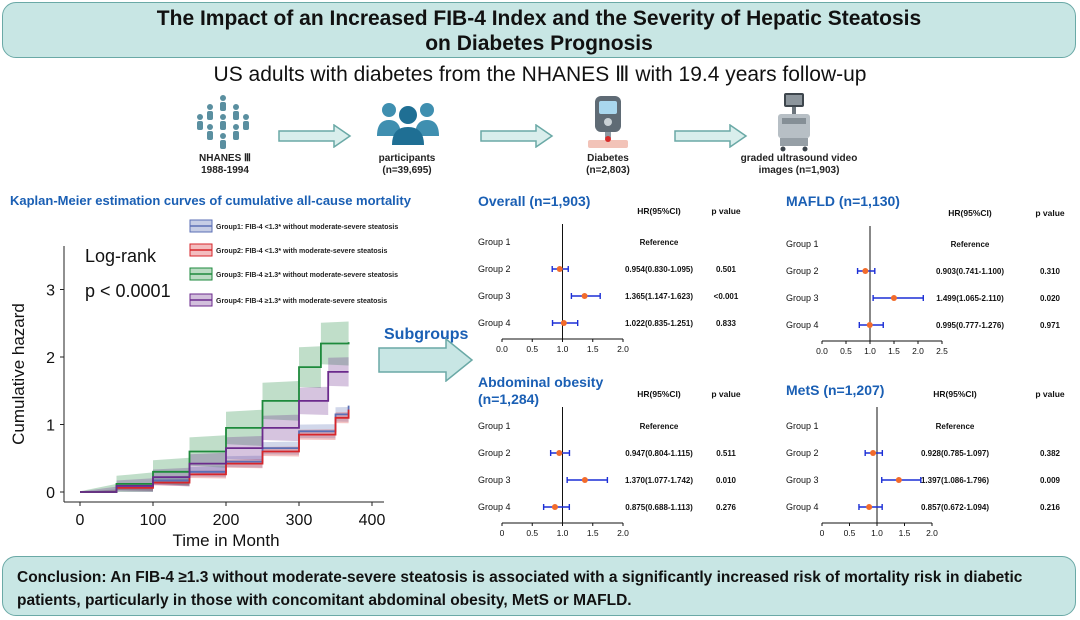 This screenshot has height=620, width=1080. What do you see at coordinates (1050, 325) in the screenshot?
I see `forest-p-value: 0.971` at bounding box center [1050, 325].